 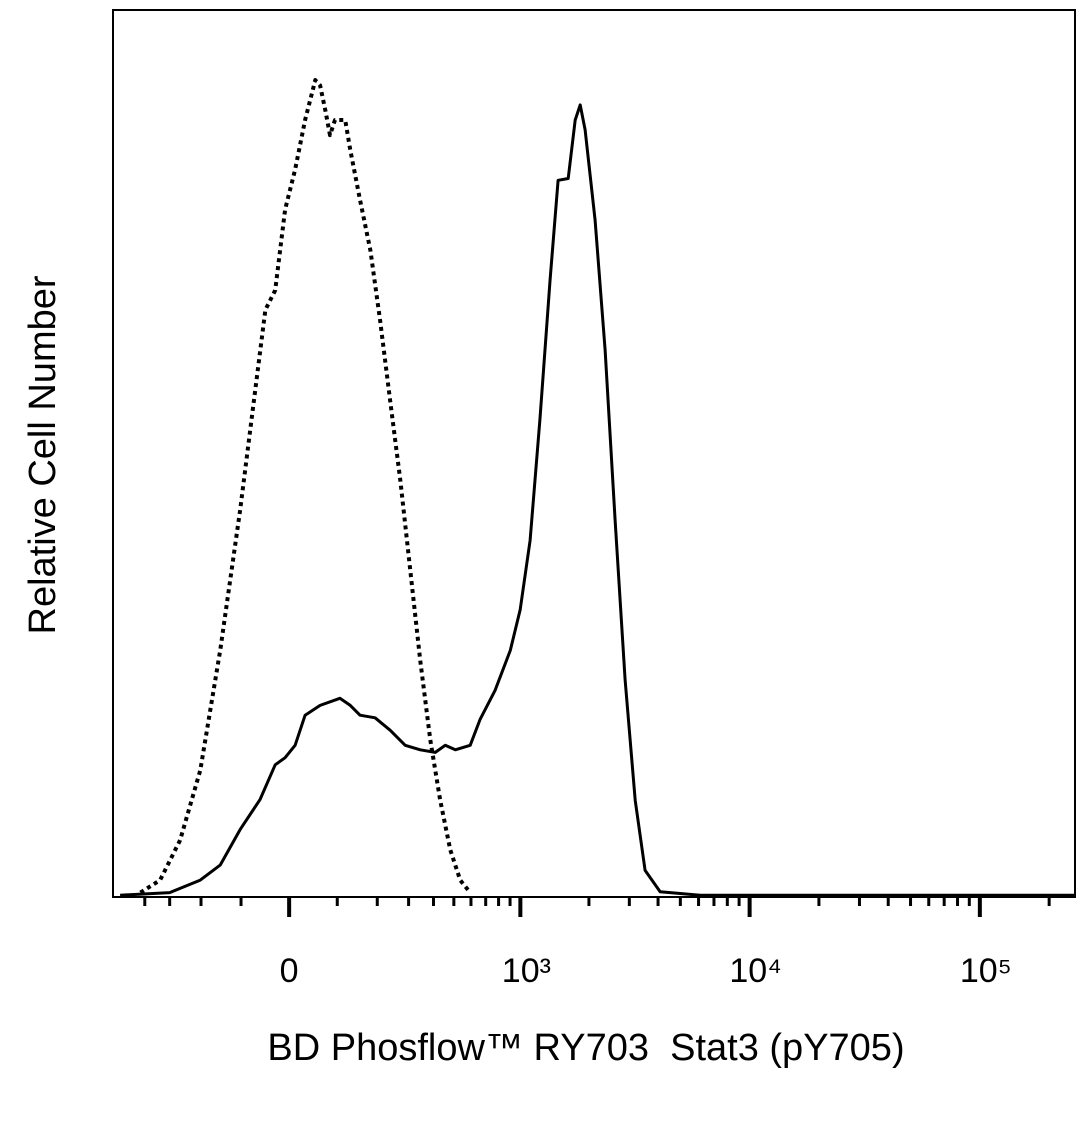 I want to click on y-axis-label: Relative Cell Number, so click(x=43, y=454).